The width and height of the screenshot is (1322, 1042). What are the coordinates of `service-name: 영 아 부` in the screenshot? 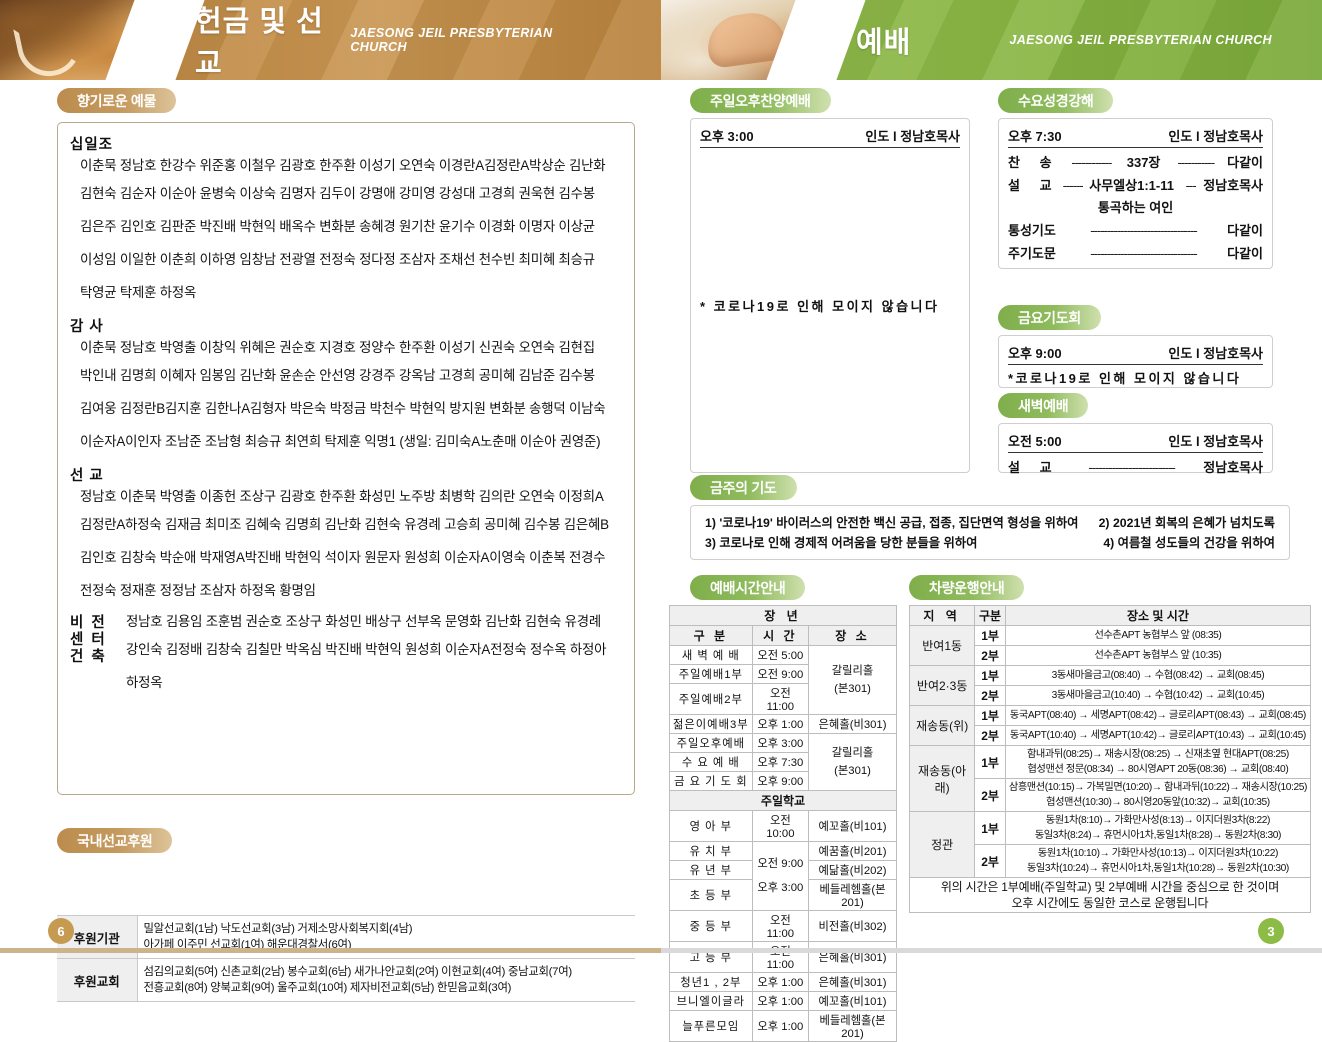 It's located at (711, 826).